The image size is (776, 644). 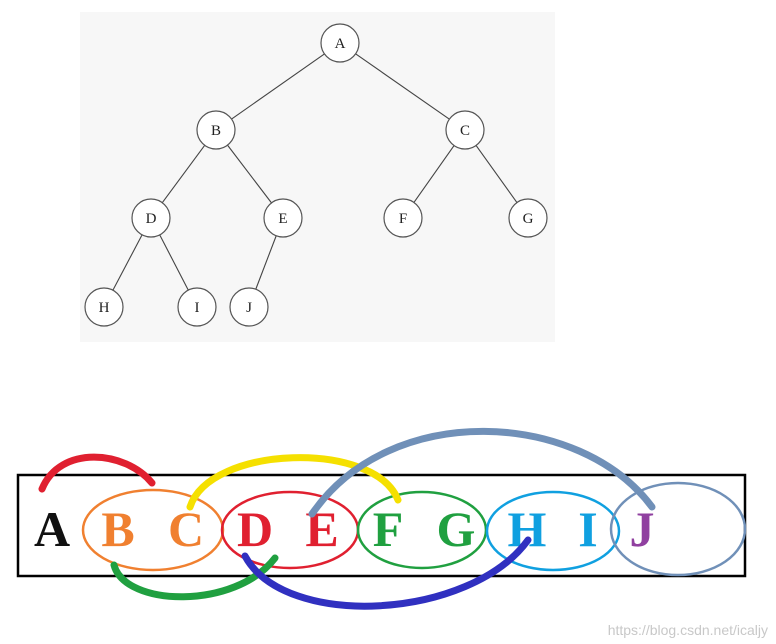 I want to click on tree-node-f: F, so click(x=403, y=218).